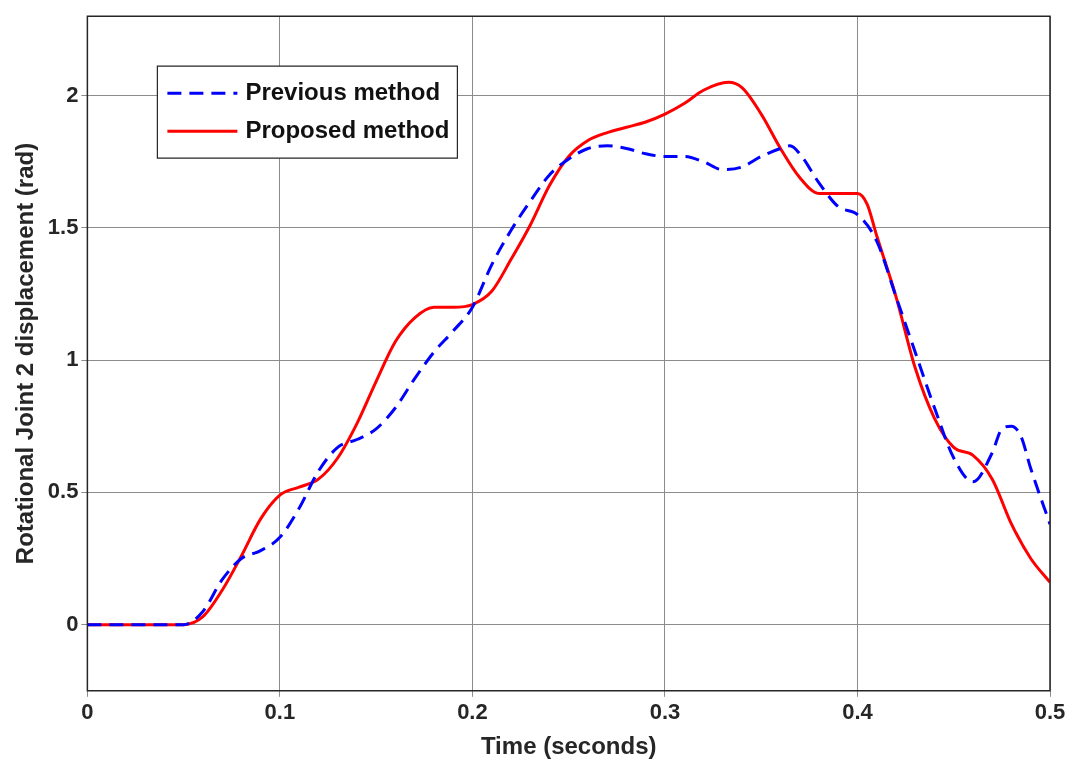 This screenshot has height=774, width=1080. What do you see at coordinates (72, 623) in the screenshot?
I see `y-tick-label: 0` at bounding box center [72, 623].